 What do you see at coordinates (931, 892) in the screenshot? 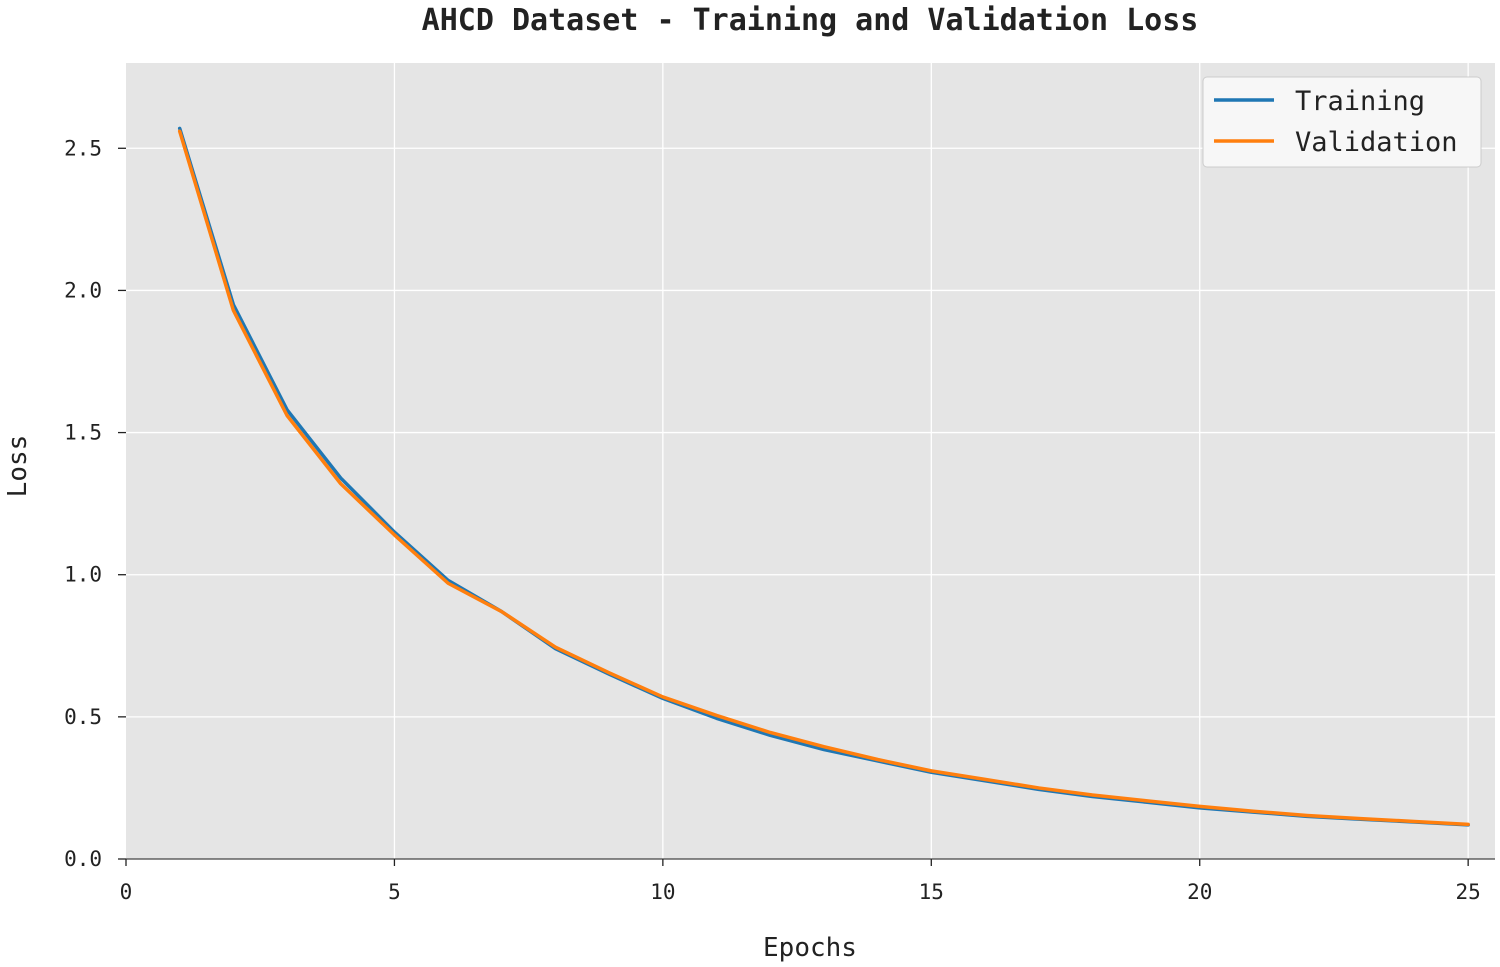
I see `x-tick-label: 15` at bounding box center [931, 892].